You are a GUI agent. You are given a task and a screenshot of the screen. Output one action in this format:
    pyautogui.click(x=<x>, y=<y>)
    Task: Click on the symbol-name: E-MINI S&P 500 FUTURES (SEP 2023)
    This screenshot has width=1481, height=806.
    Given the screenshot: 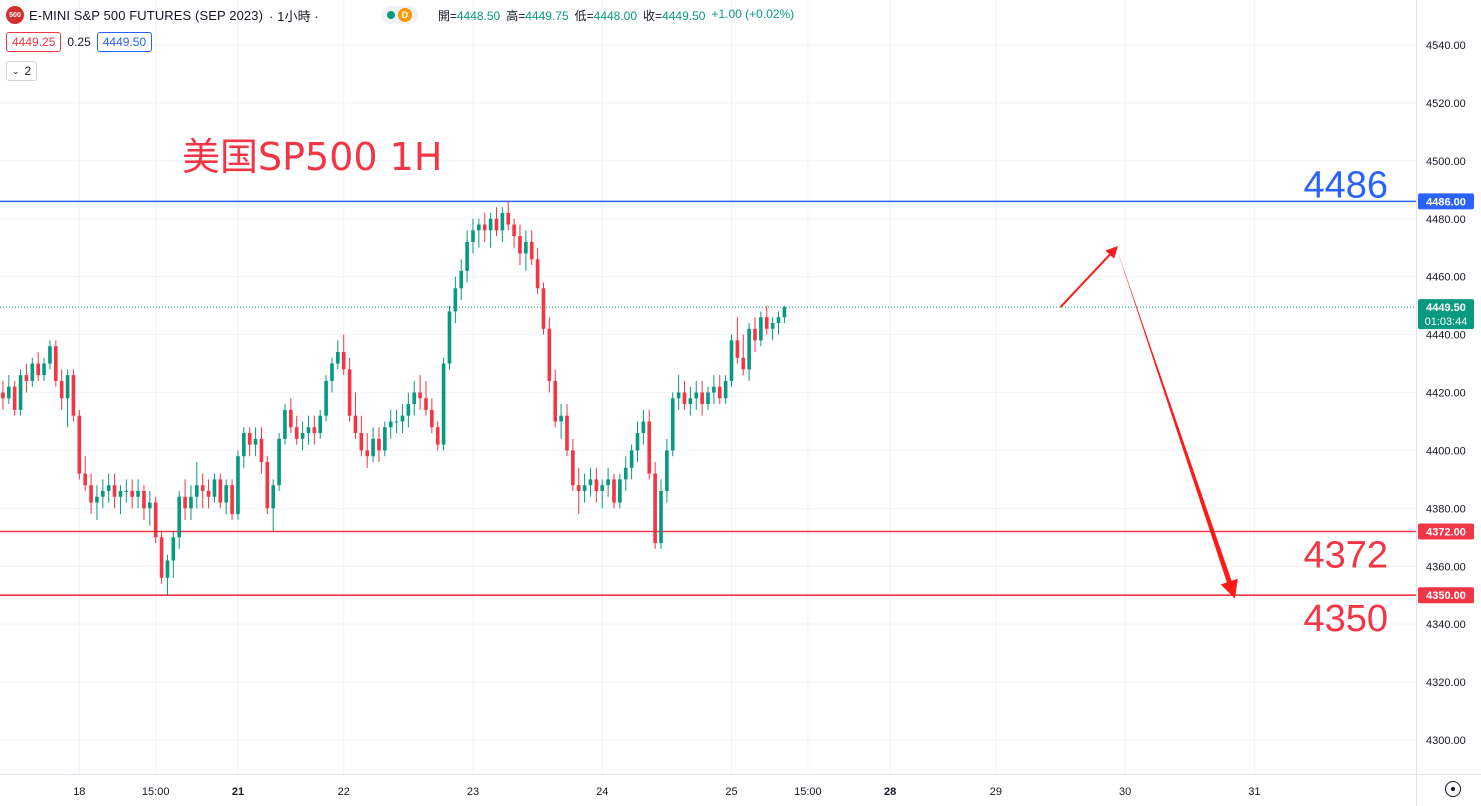 What is the action you would take?
    pyautogui.click(x=146, y=15)
    